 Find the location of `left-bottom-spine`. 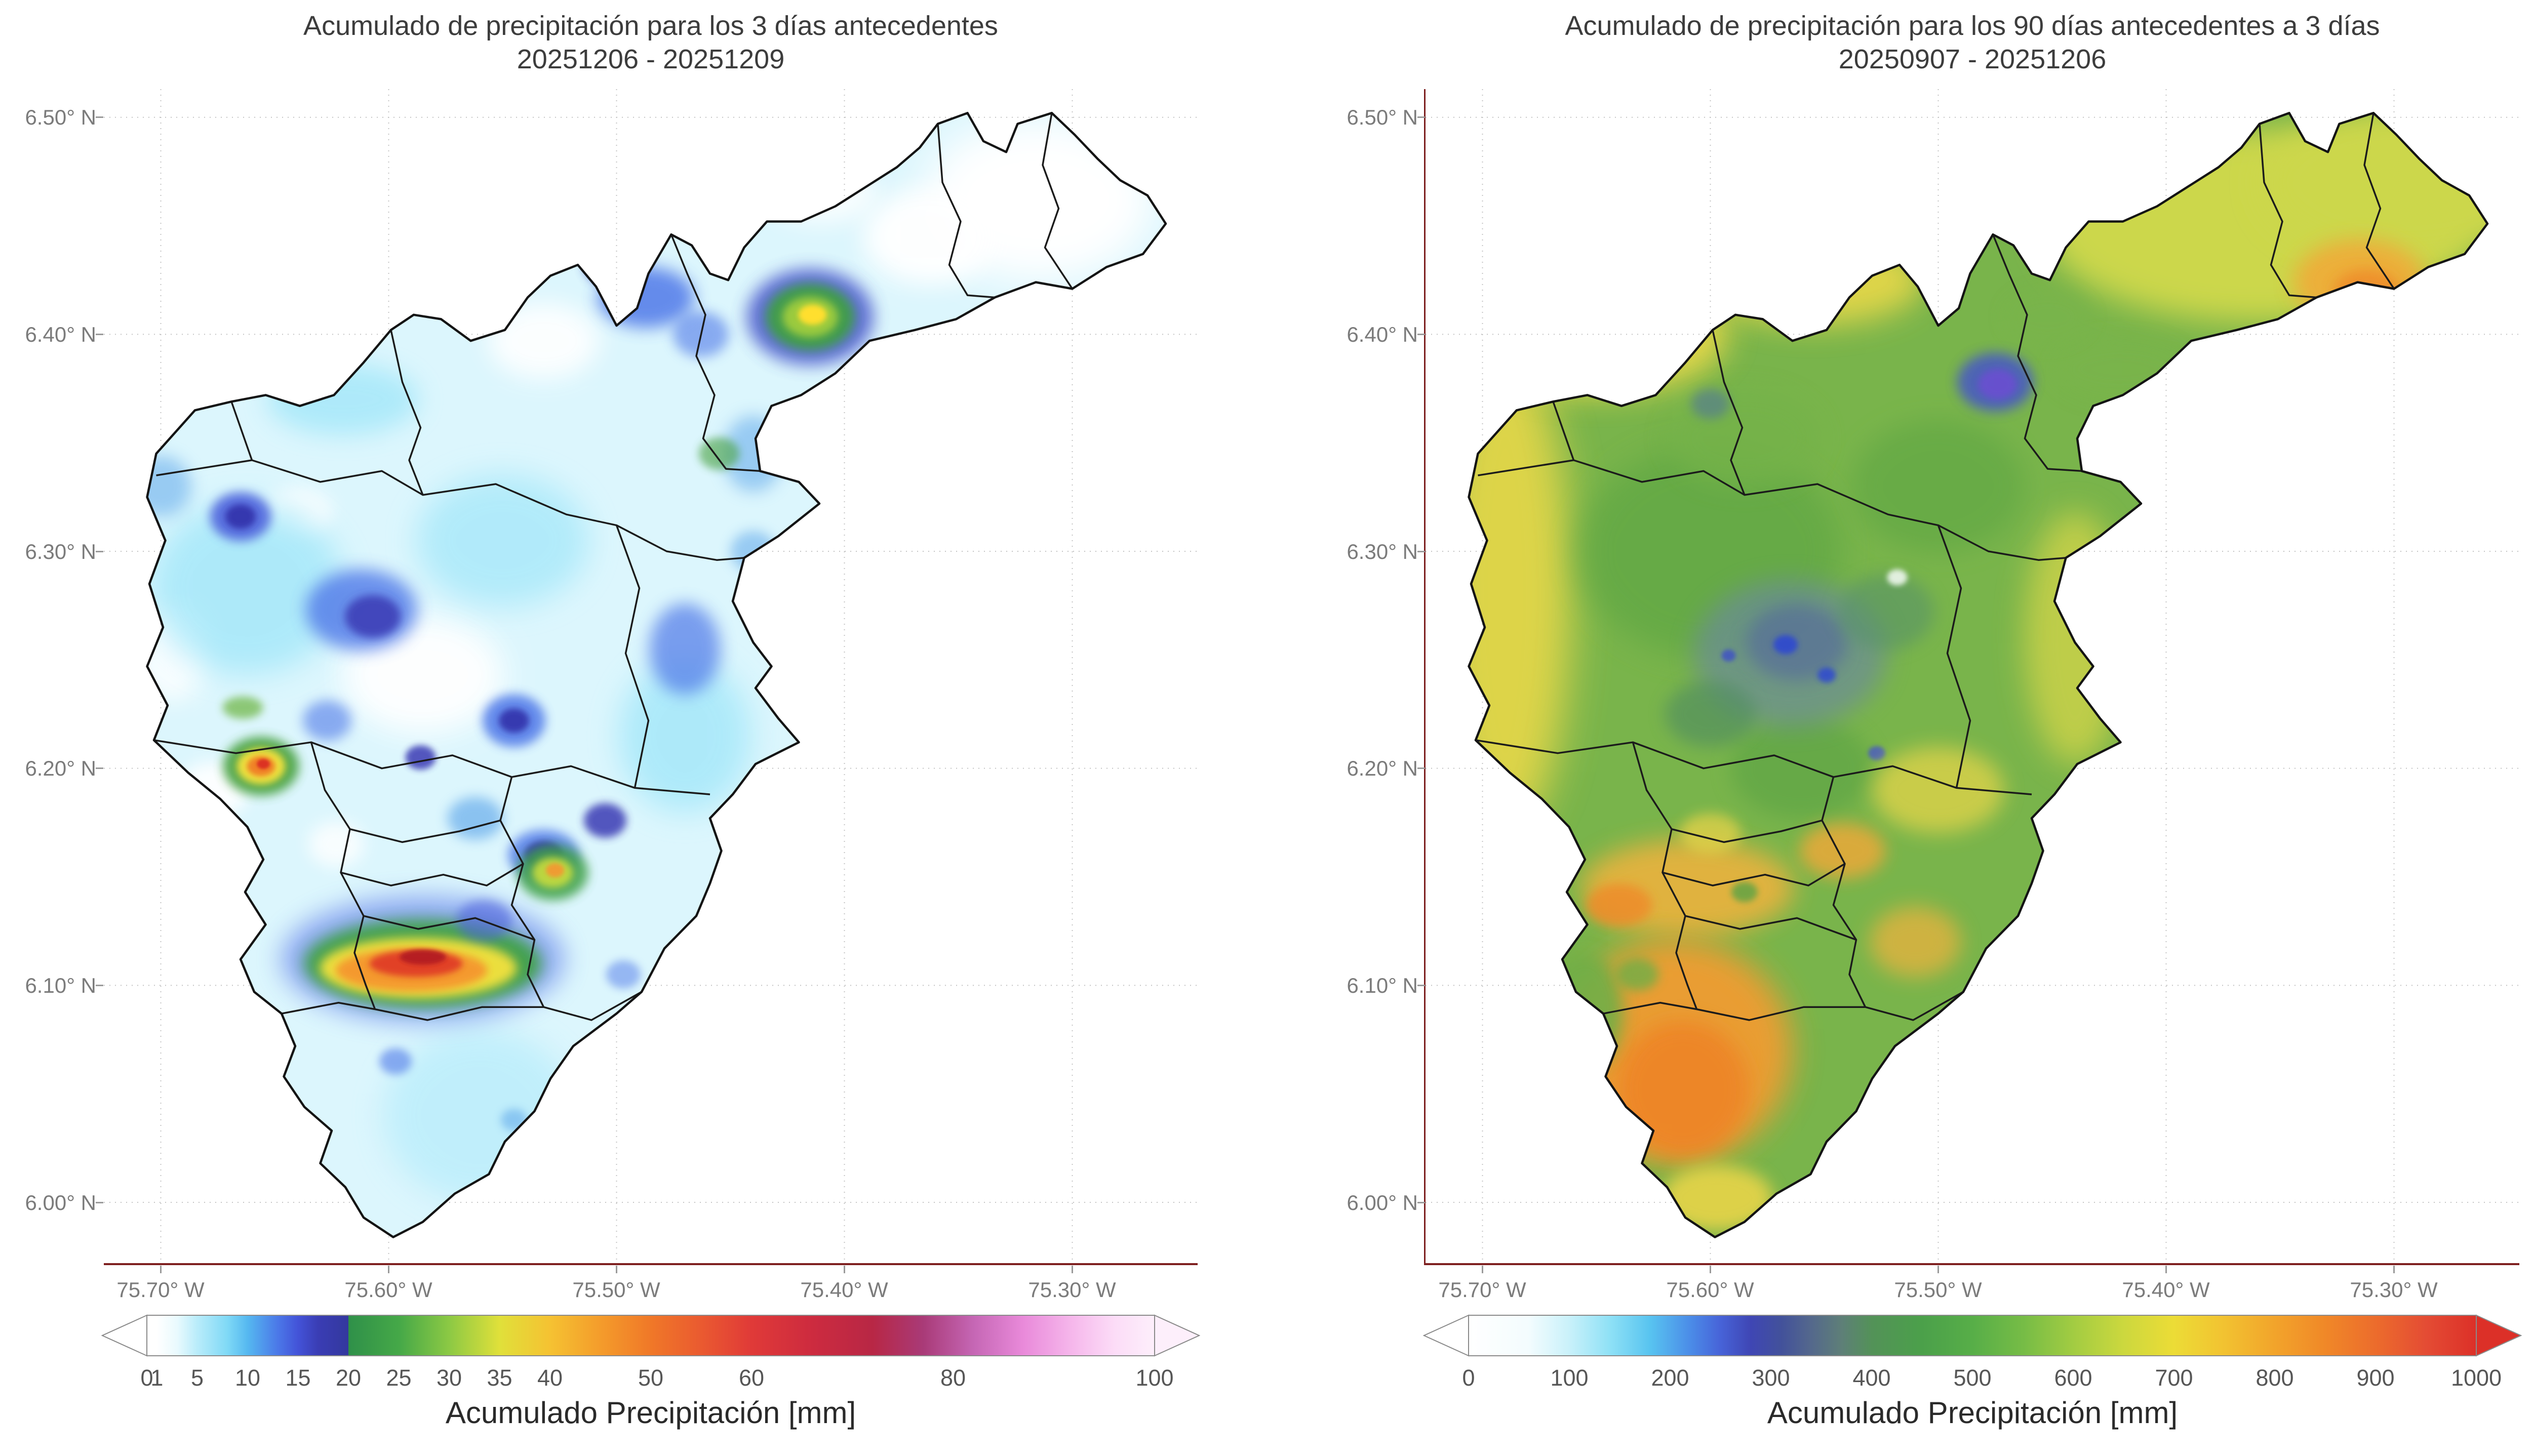

left-bottom-spine is located at coordinates (651, 1264).